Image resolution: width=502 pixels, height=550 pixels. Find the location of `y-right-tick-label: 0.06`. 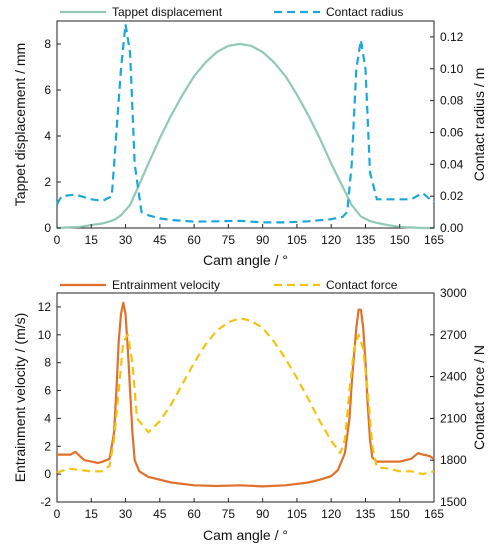

y-right-tick-label: 0.06 is located at coordinates (452, 132).